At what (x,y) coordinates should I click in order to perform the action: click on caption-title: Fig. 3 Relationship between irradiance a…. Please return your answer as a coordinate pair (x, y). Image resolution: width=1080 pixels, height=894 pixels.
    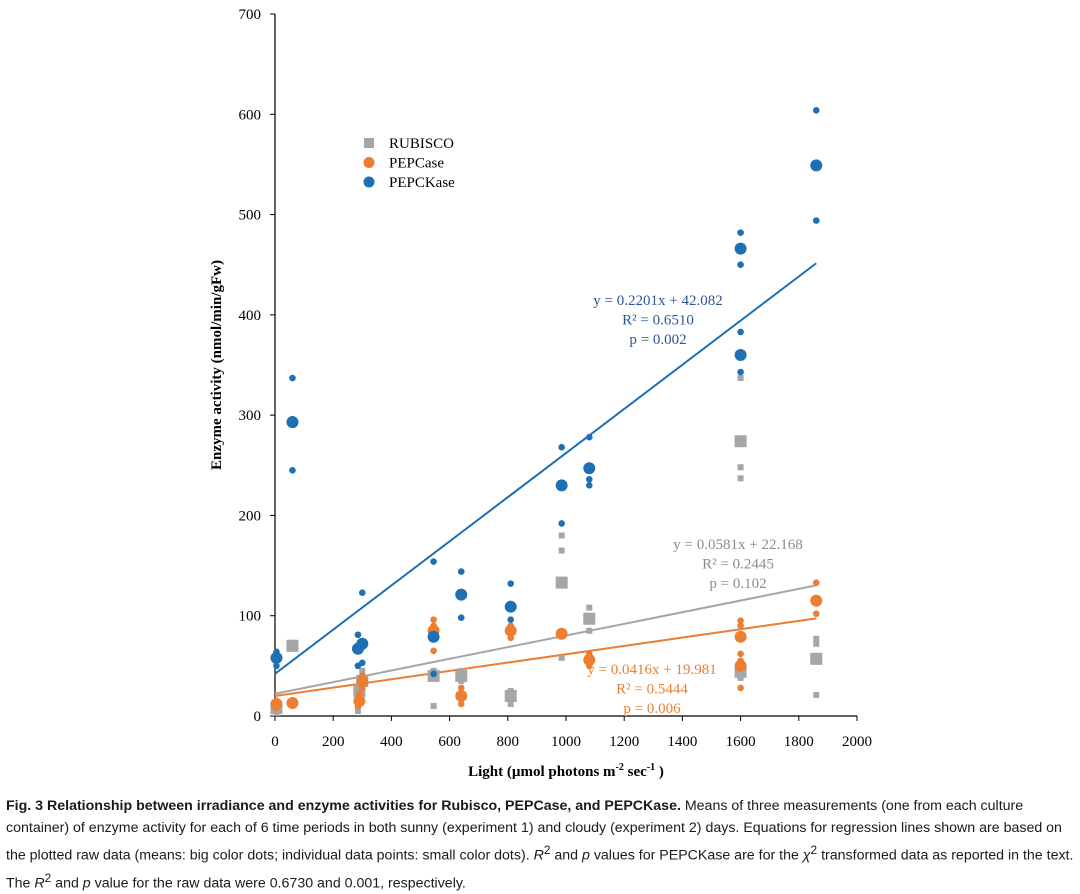
    Looking at the image, I should click on (343, 806).